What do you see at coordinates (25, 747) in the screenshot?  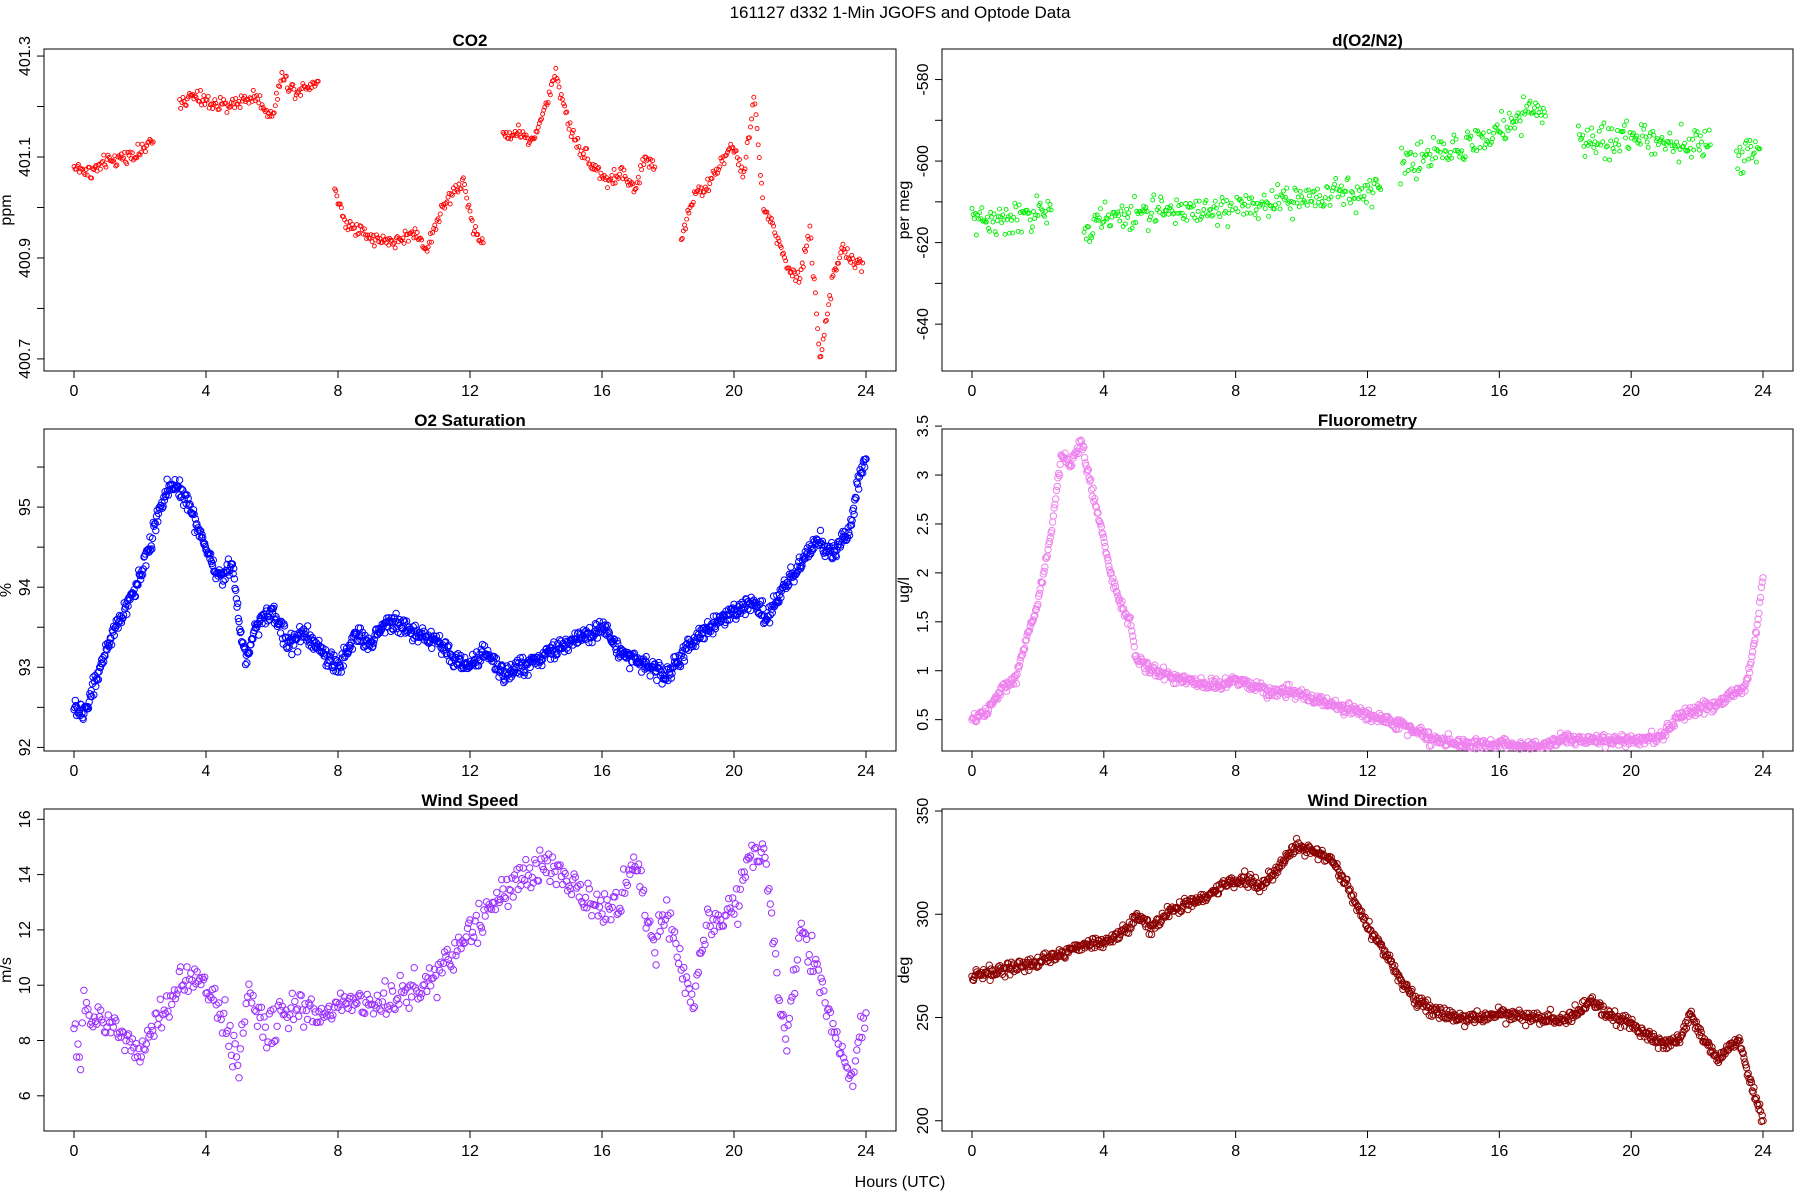 I see `y-tick-label: 92` at bounding box center [25, 747].